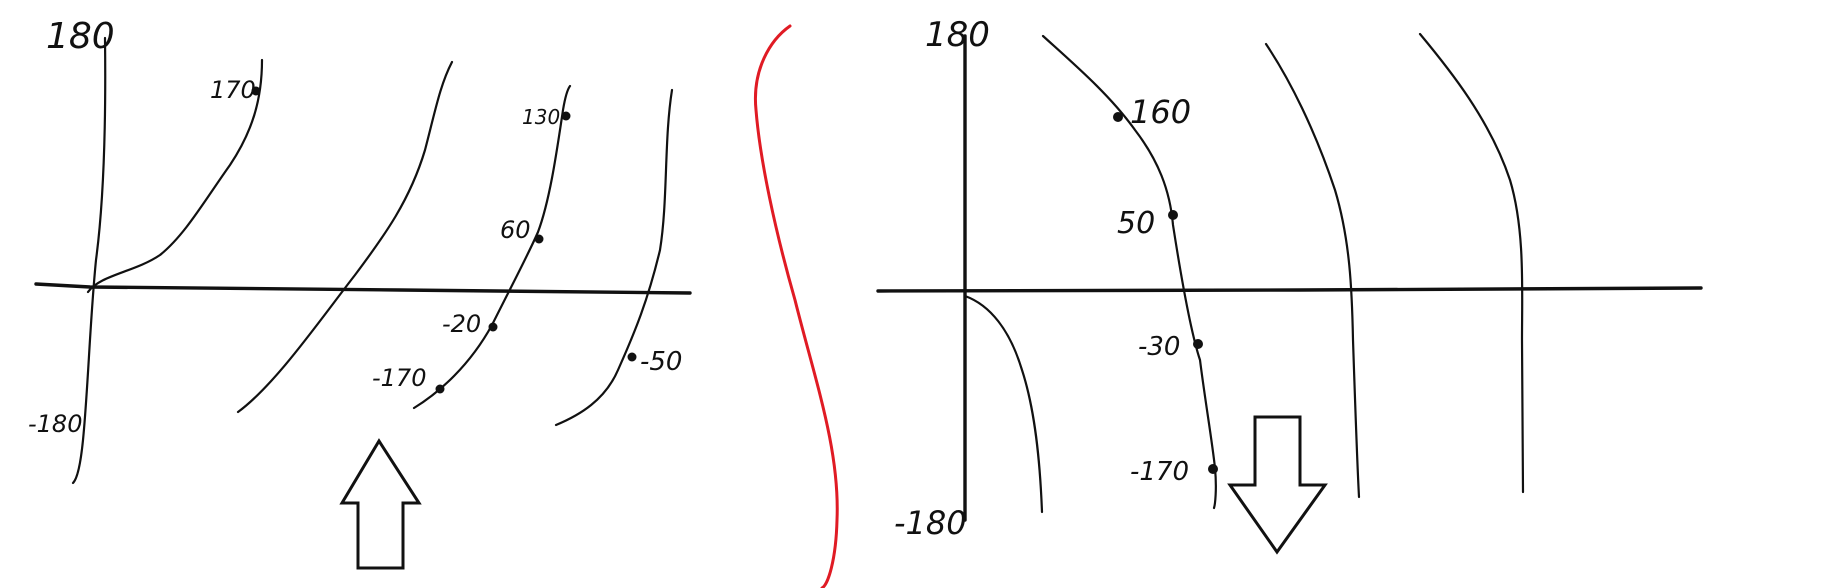  I want to click on left-label-minus50: -50, so click(661, 362).